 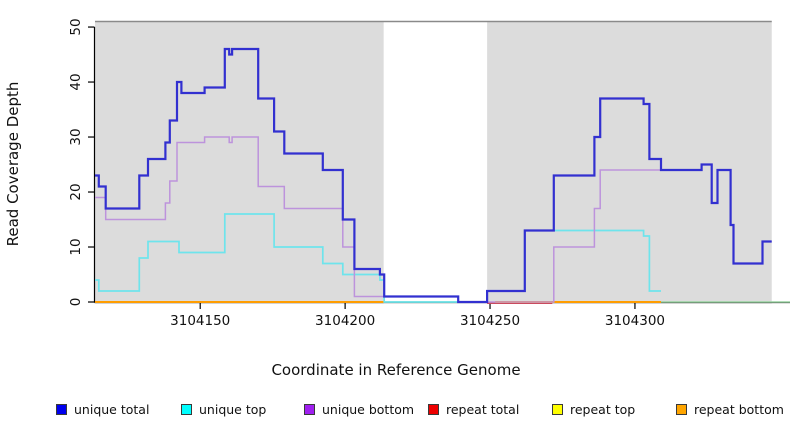 What do you see at coordinates (635, 321) in the screenshot?
I see `x-tick-label: 3104300` at bounding box center [635, 321].